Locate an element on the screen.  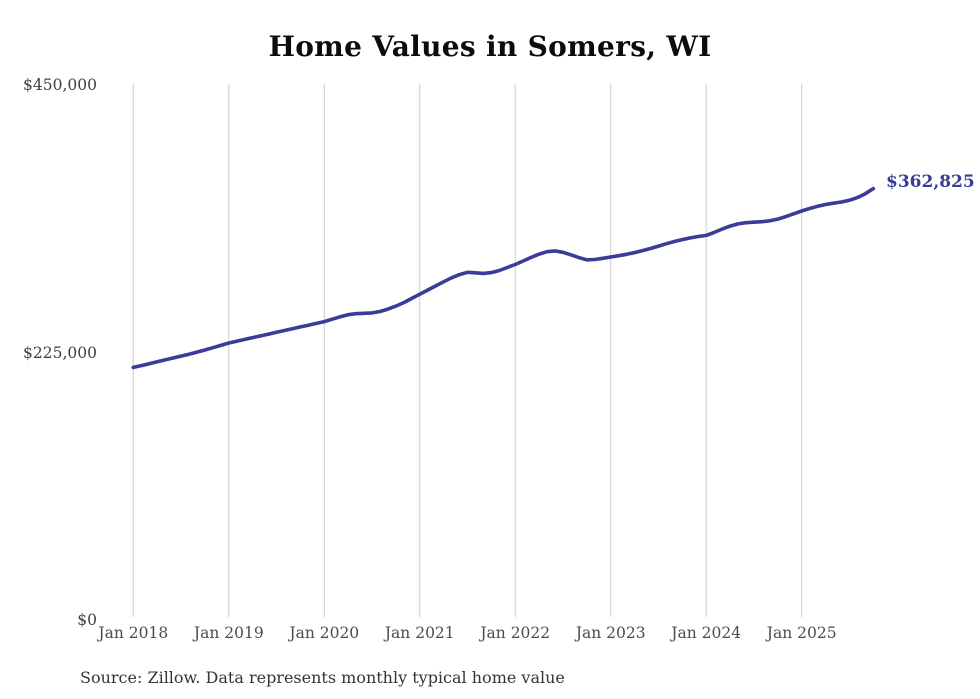
x-tick-label: Jan 2025 is located at coordinates (801, 633).